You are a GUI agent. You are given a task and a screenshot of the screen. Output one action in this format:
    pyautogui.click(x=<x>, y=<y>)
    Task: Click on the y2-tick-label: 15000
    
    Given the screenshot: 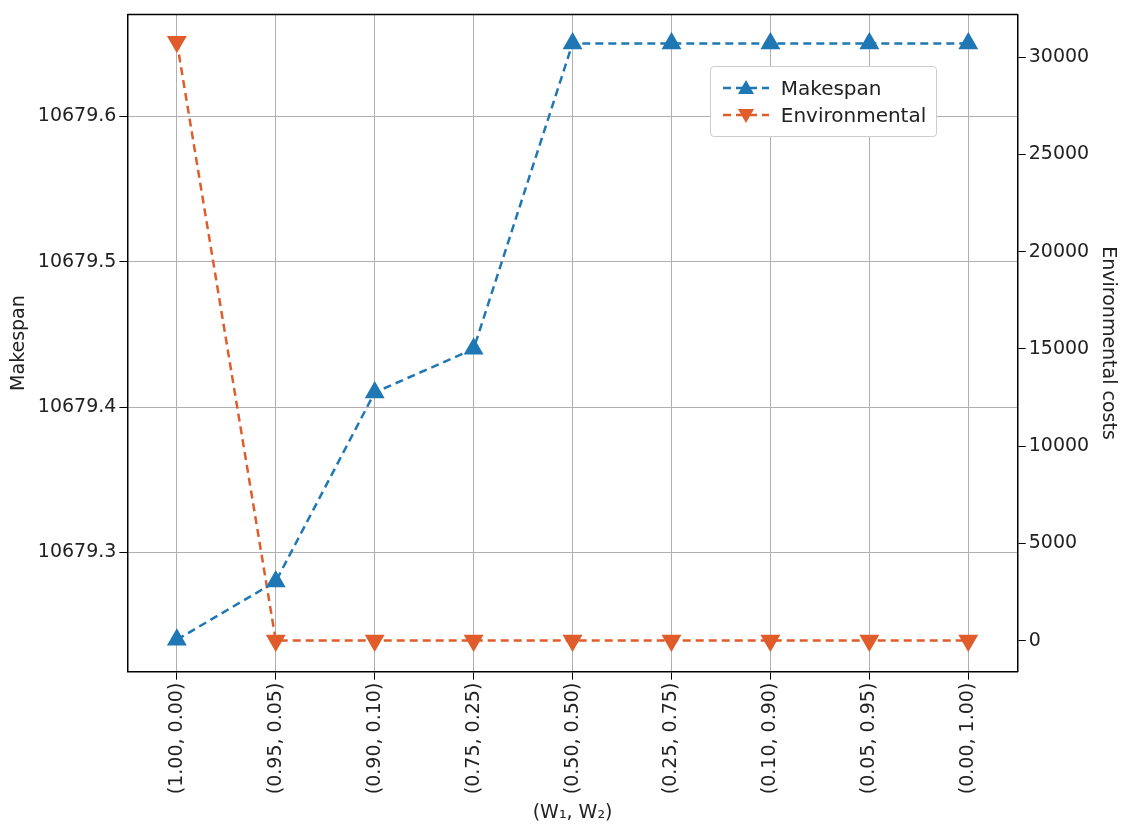 What is the action you would take?
    pyautogui.click(x=1059, y=346)
    